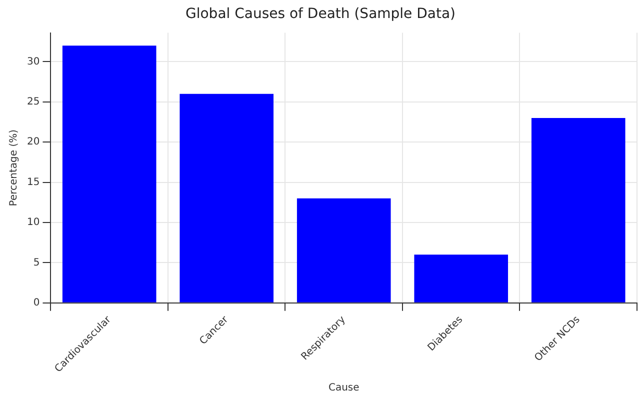  Describe the element at coordinates (33, 102) in the screenshot. I see `y-tick-label: 25` at that location.